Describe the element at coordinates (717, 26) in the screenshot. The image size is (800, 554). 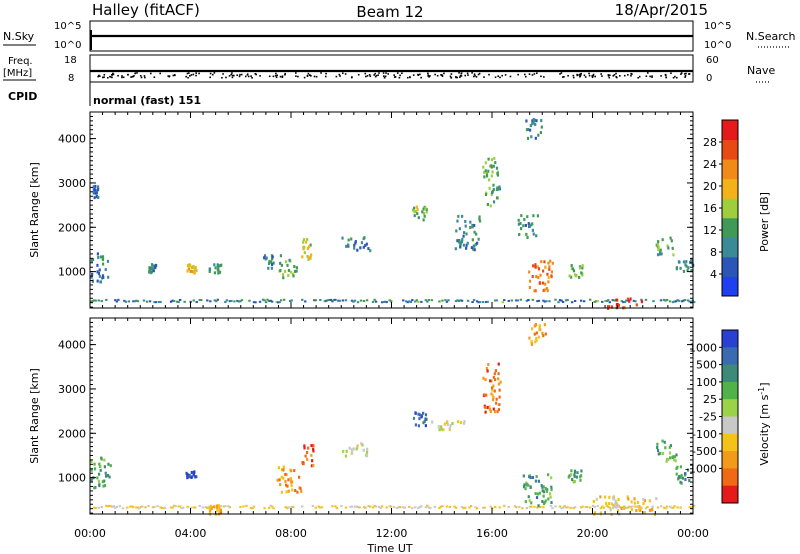
I see `sky-right-tick-top: 10^5` at that location.